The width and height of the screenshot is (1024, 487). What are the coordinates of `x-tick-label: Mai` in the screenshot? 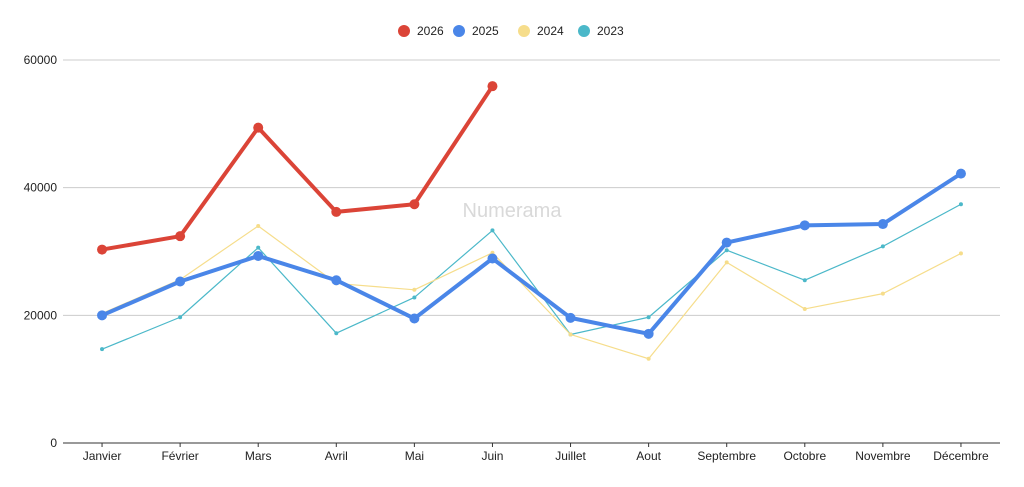 It's located at (414, 456).